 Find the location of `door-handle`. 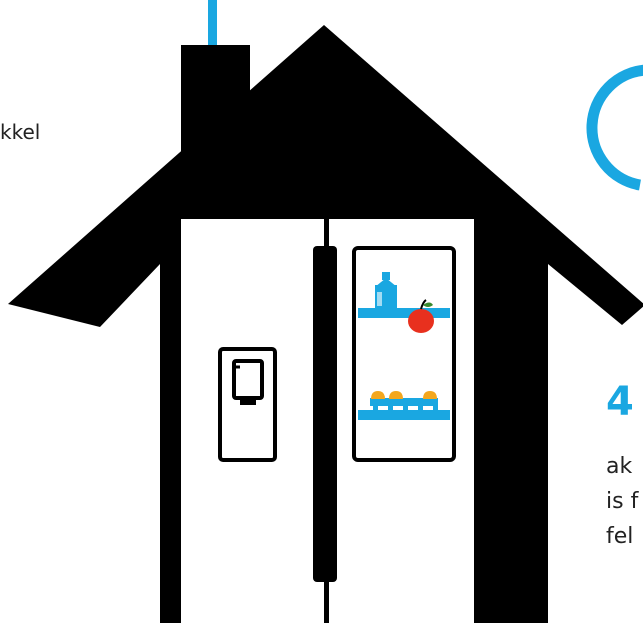

door-handle is located at coordinates (325, 414).